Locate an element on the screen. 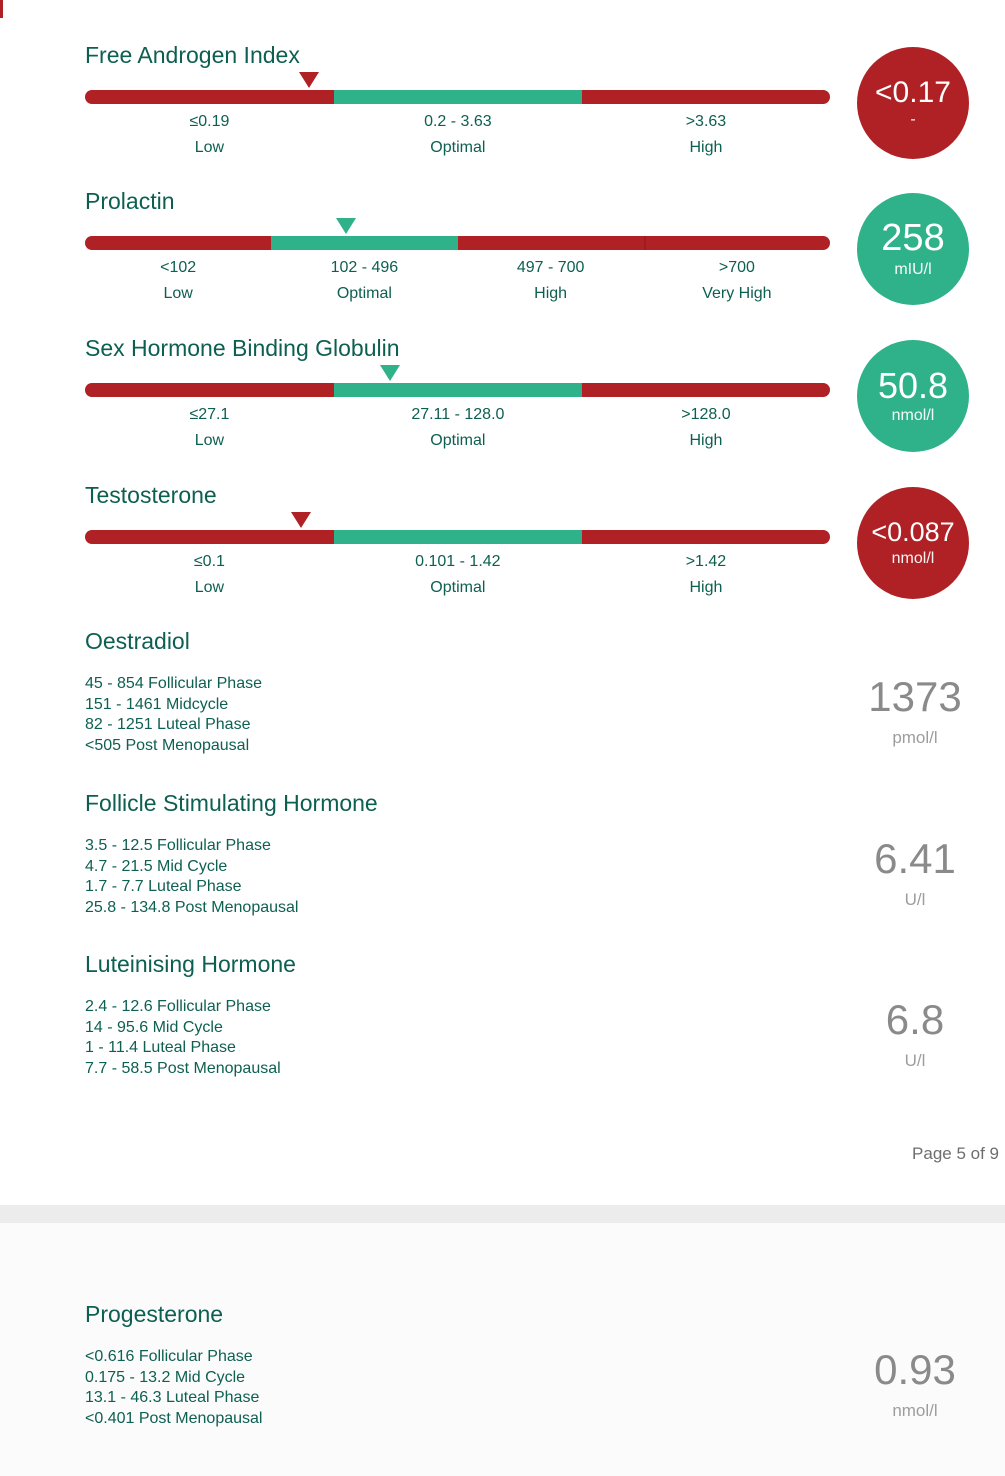 The width and height of the screenshot is (1005, 1476). result-block: 0.93 nmol/l is located at coordinates (915, 1385).